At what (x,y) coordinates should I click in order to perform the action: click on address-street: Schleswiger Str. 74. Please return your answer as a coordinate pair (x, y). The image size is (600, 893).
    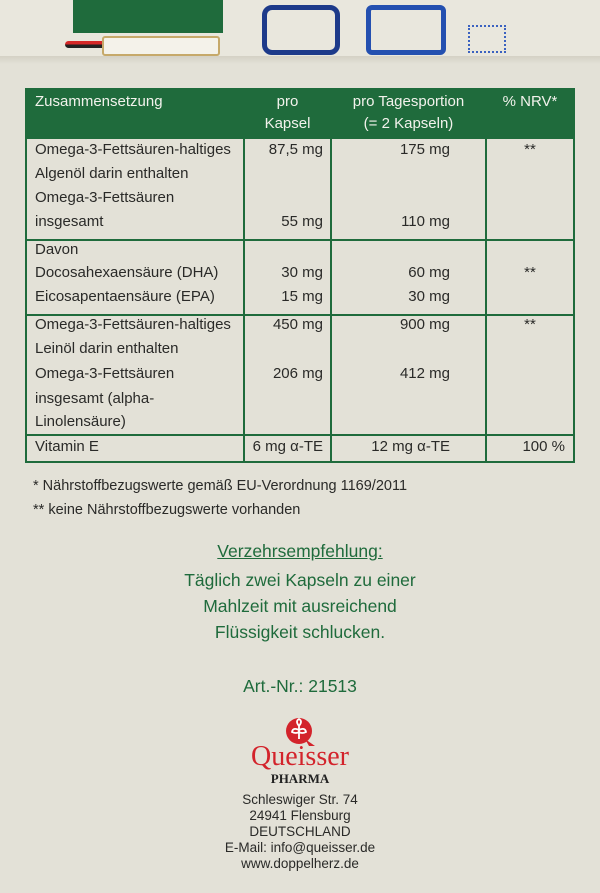
    Looking at the image, I should click on (300, 799).